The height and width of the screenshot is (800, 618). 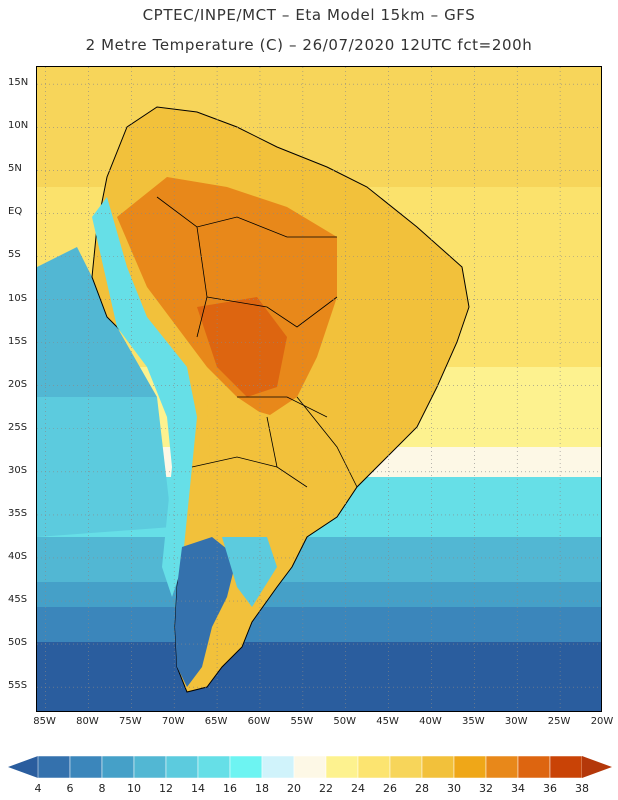 I want to click on latitude-label: EQ, so click(x=15, y=212).